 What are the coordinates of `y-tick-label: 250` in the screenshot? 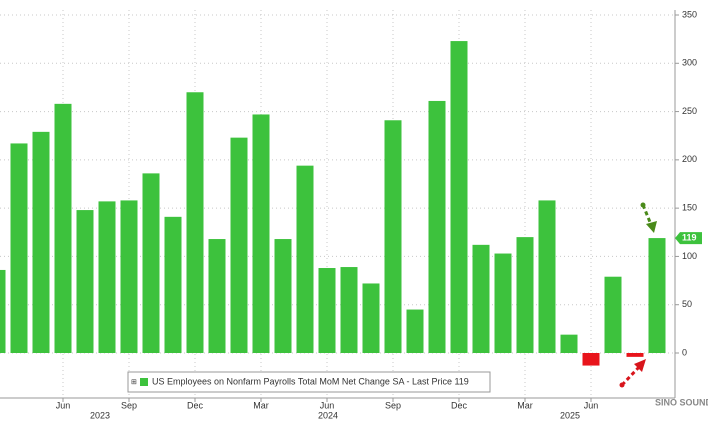 It's located at (689, 111).